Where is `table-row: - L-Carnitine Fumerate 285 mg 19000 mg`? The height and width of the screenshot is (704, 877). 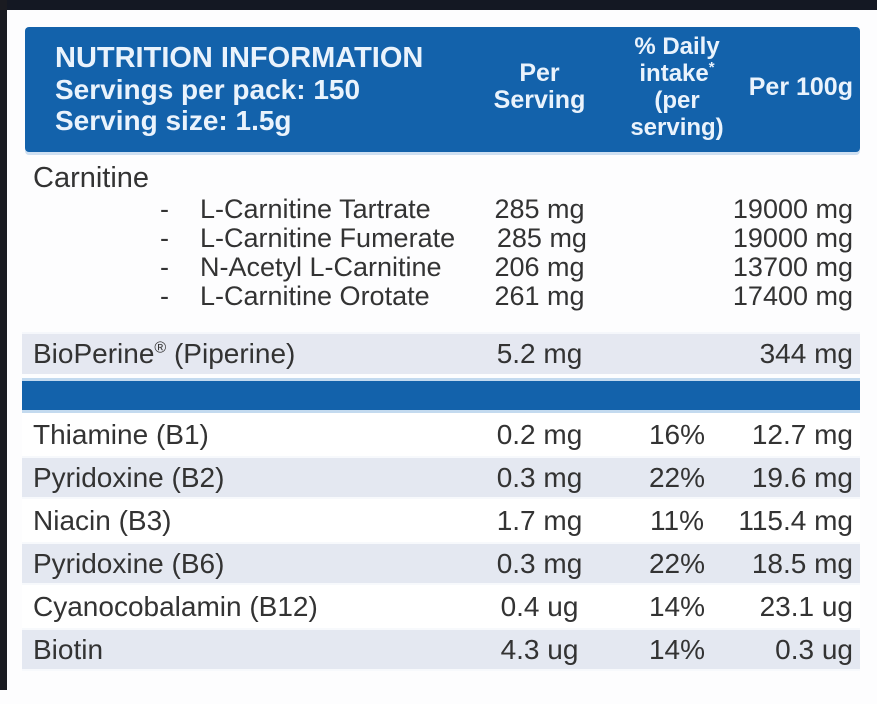
table-row: - L-Carnitine Fumerate 285 mg 19000 mg is located at coordinates (441, 238).